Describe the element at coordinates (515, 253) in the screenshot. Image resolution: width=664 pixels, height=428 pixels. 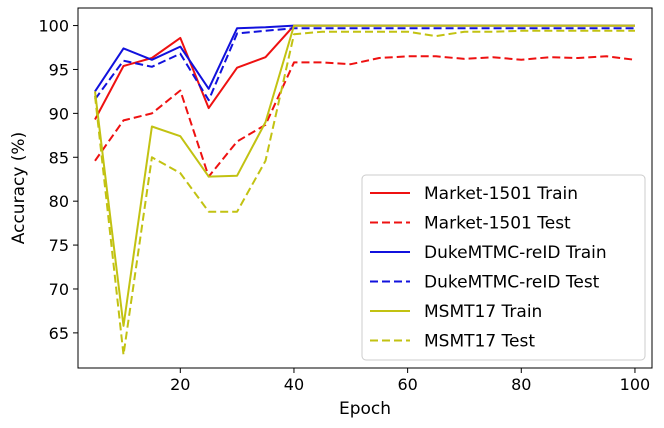
I see `legend-label: DukeMTMC-reID Train` at that location.